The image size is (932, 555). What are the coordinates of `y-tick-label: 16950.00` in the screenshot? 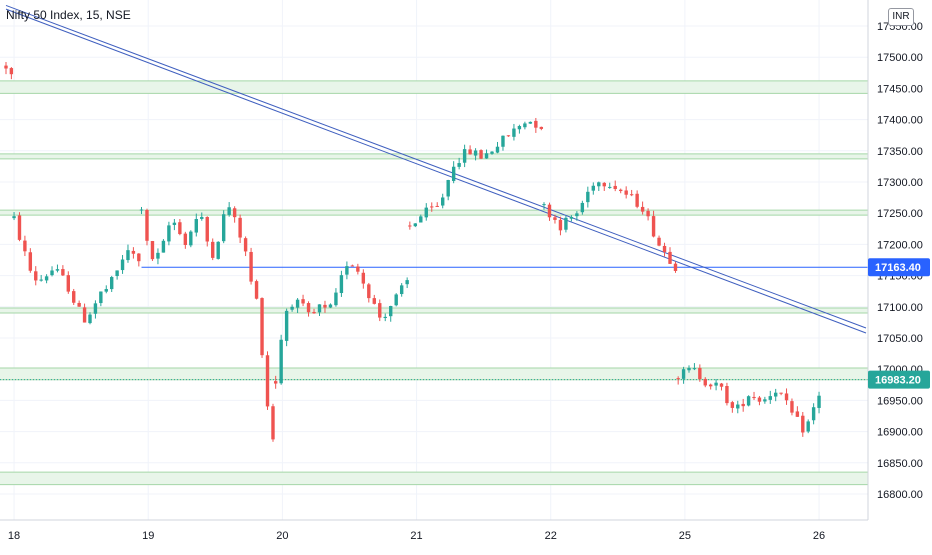 It's located at (900, 401).